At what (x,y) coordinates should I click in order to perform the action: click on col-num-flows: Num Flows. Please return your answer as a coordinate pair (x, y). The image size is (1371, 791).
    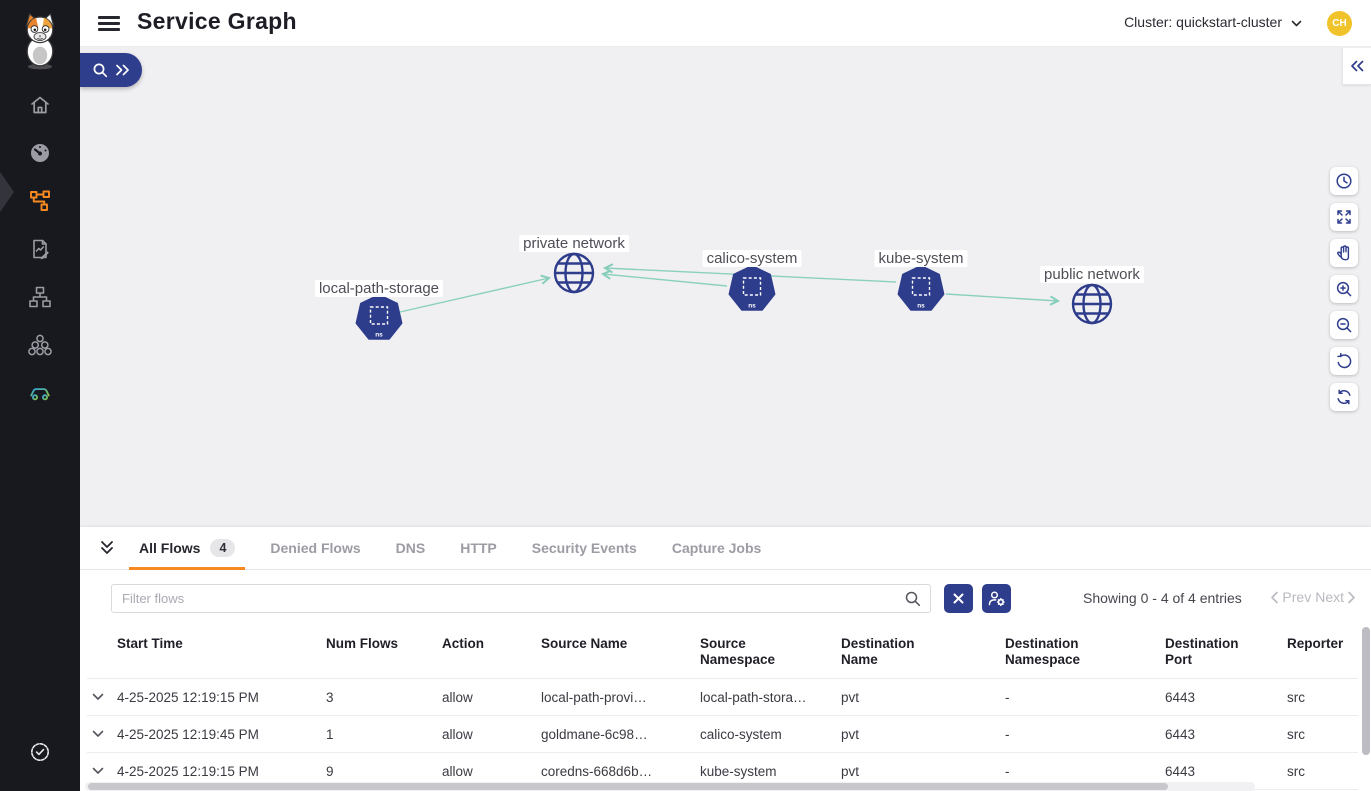
    Looking at the image, I should click on (362, 643).